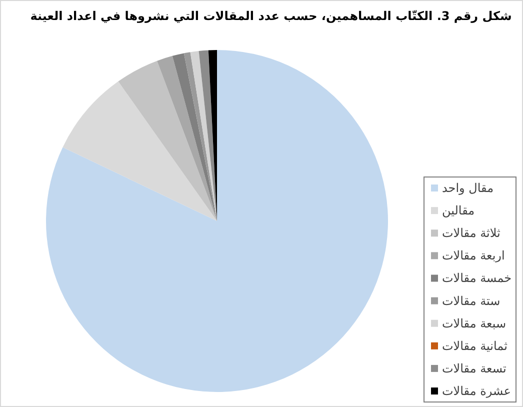  I want to click on legend-label: خمسة مقالات, so click(477, 278).